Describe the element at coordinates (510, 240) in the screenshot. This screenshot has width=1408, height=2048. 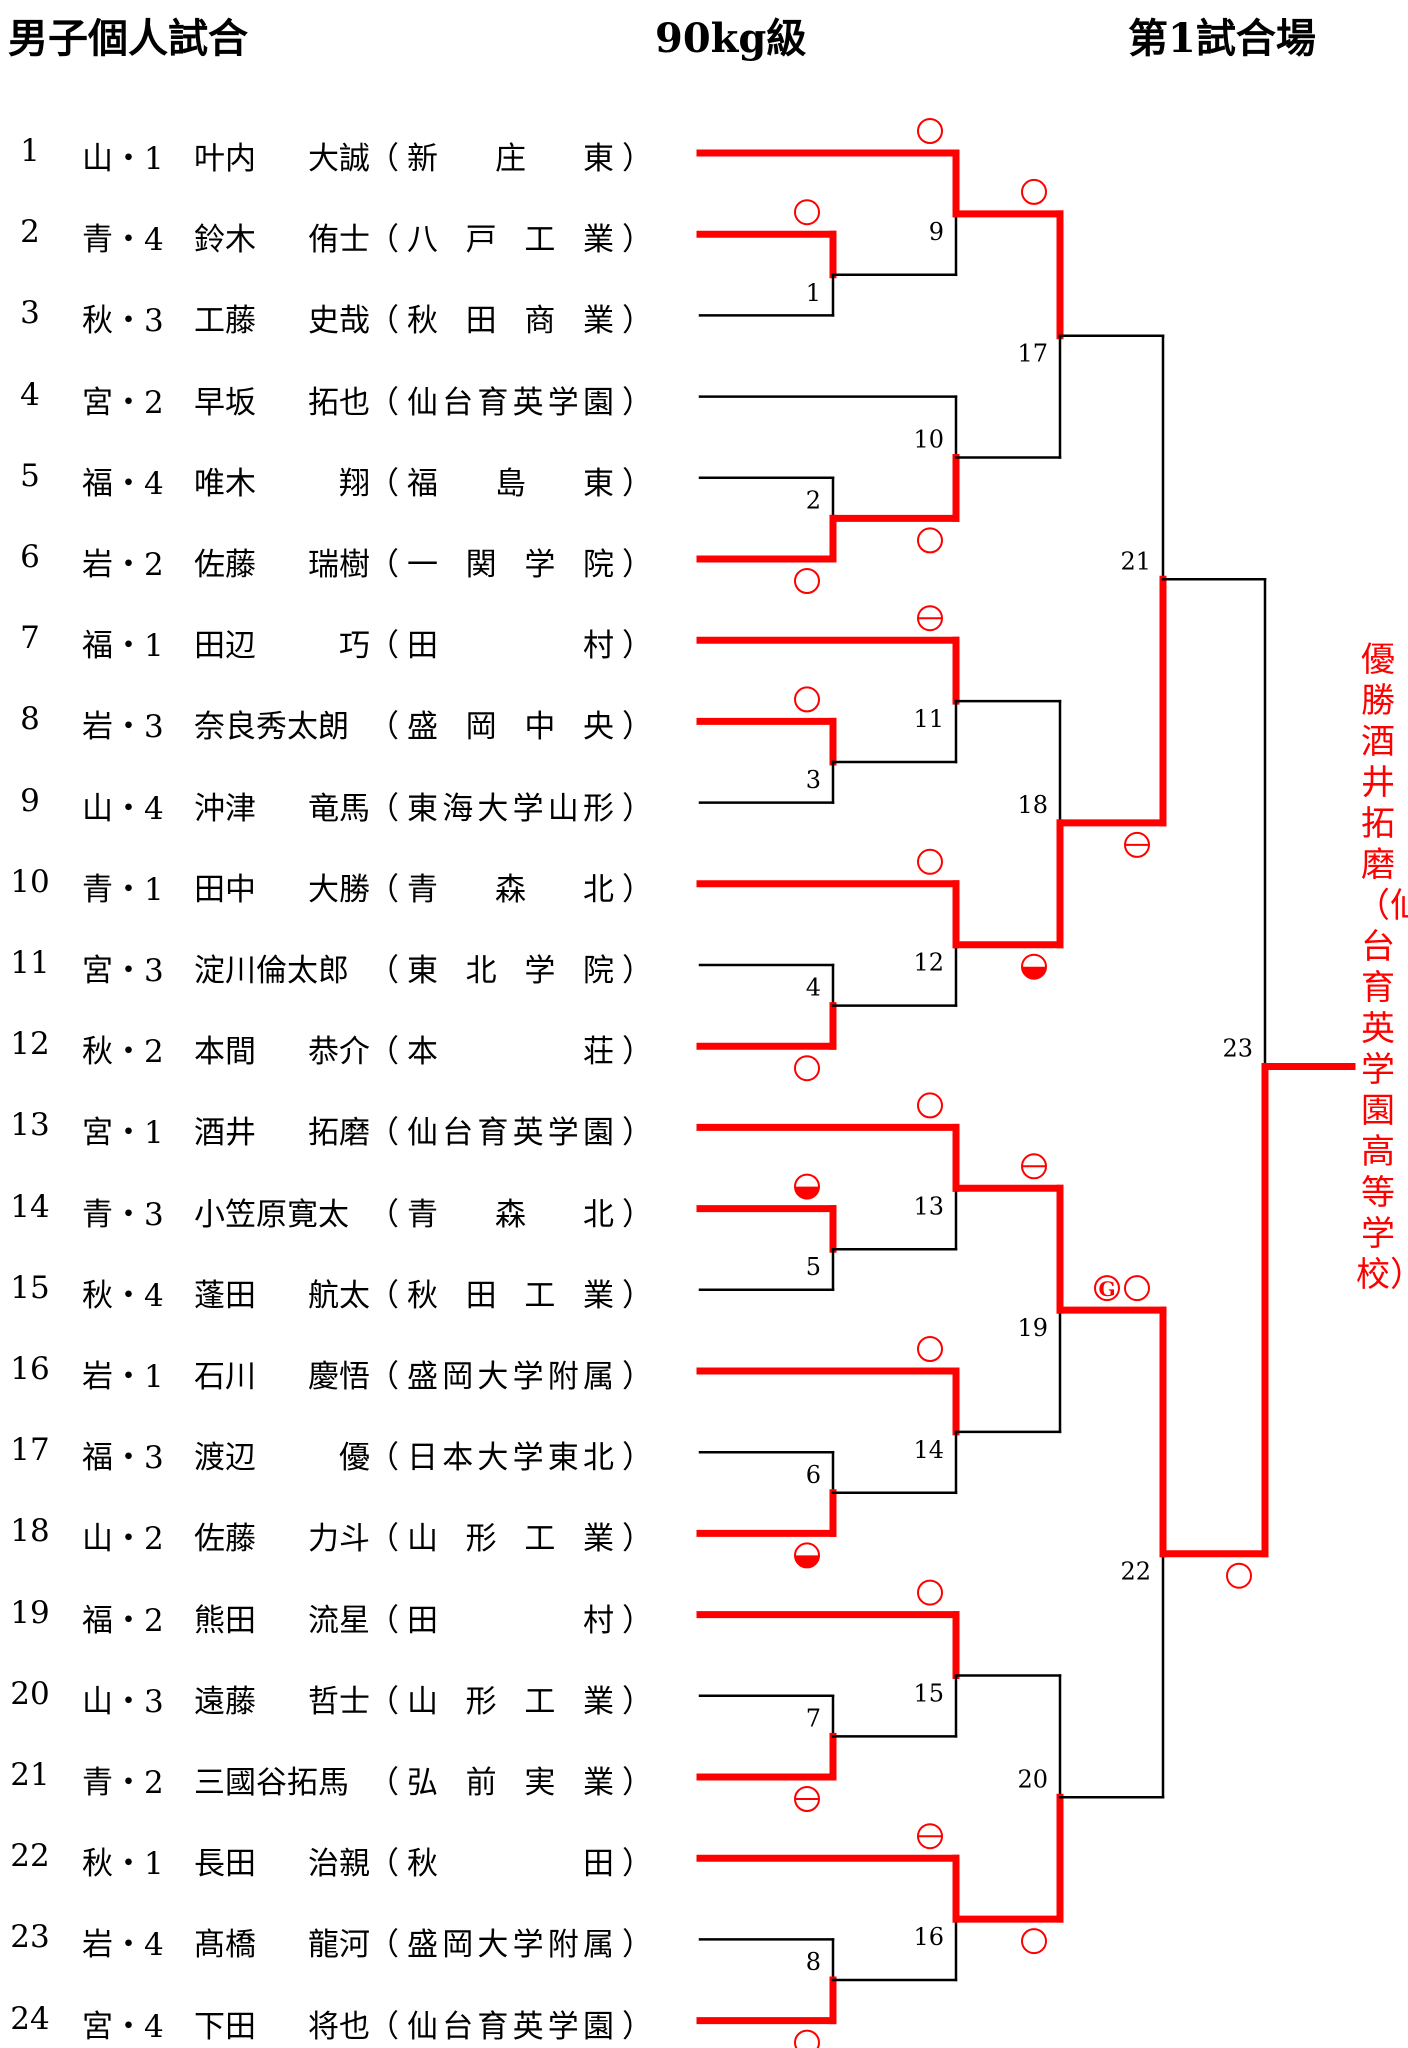
I see `entry-school: （八戸工業）` at that location.